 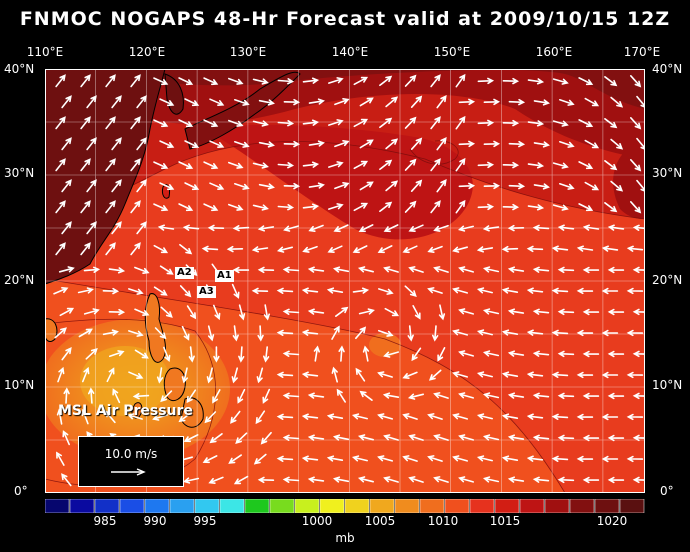 I want to click on lat-label-left: 30°N, so click(x=19, y=173).